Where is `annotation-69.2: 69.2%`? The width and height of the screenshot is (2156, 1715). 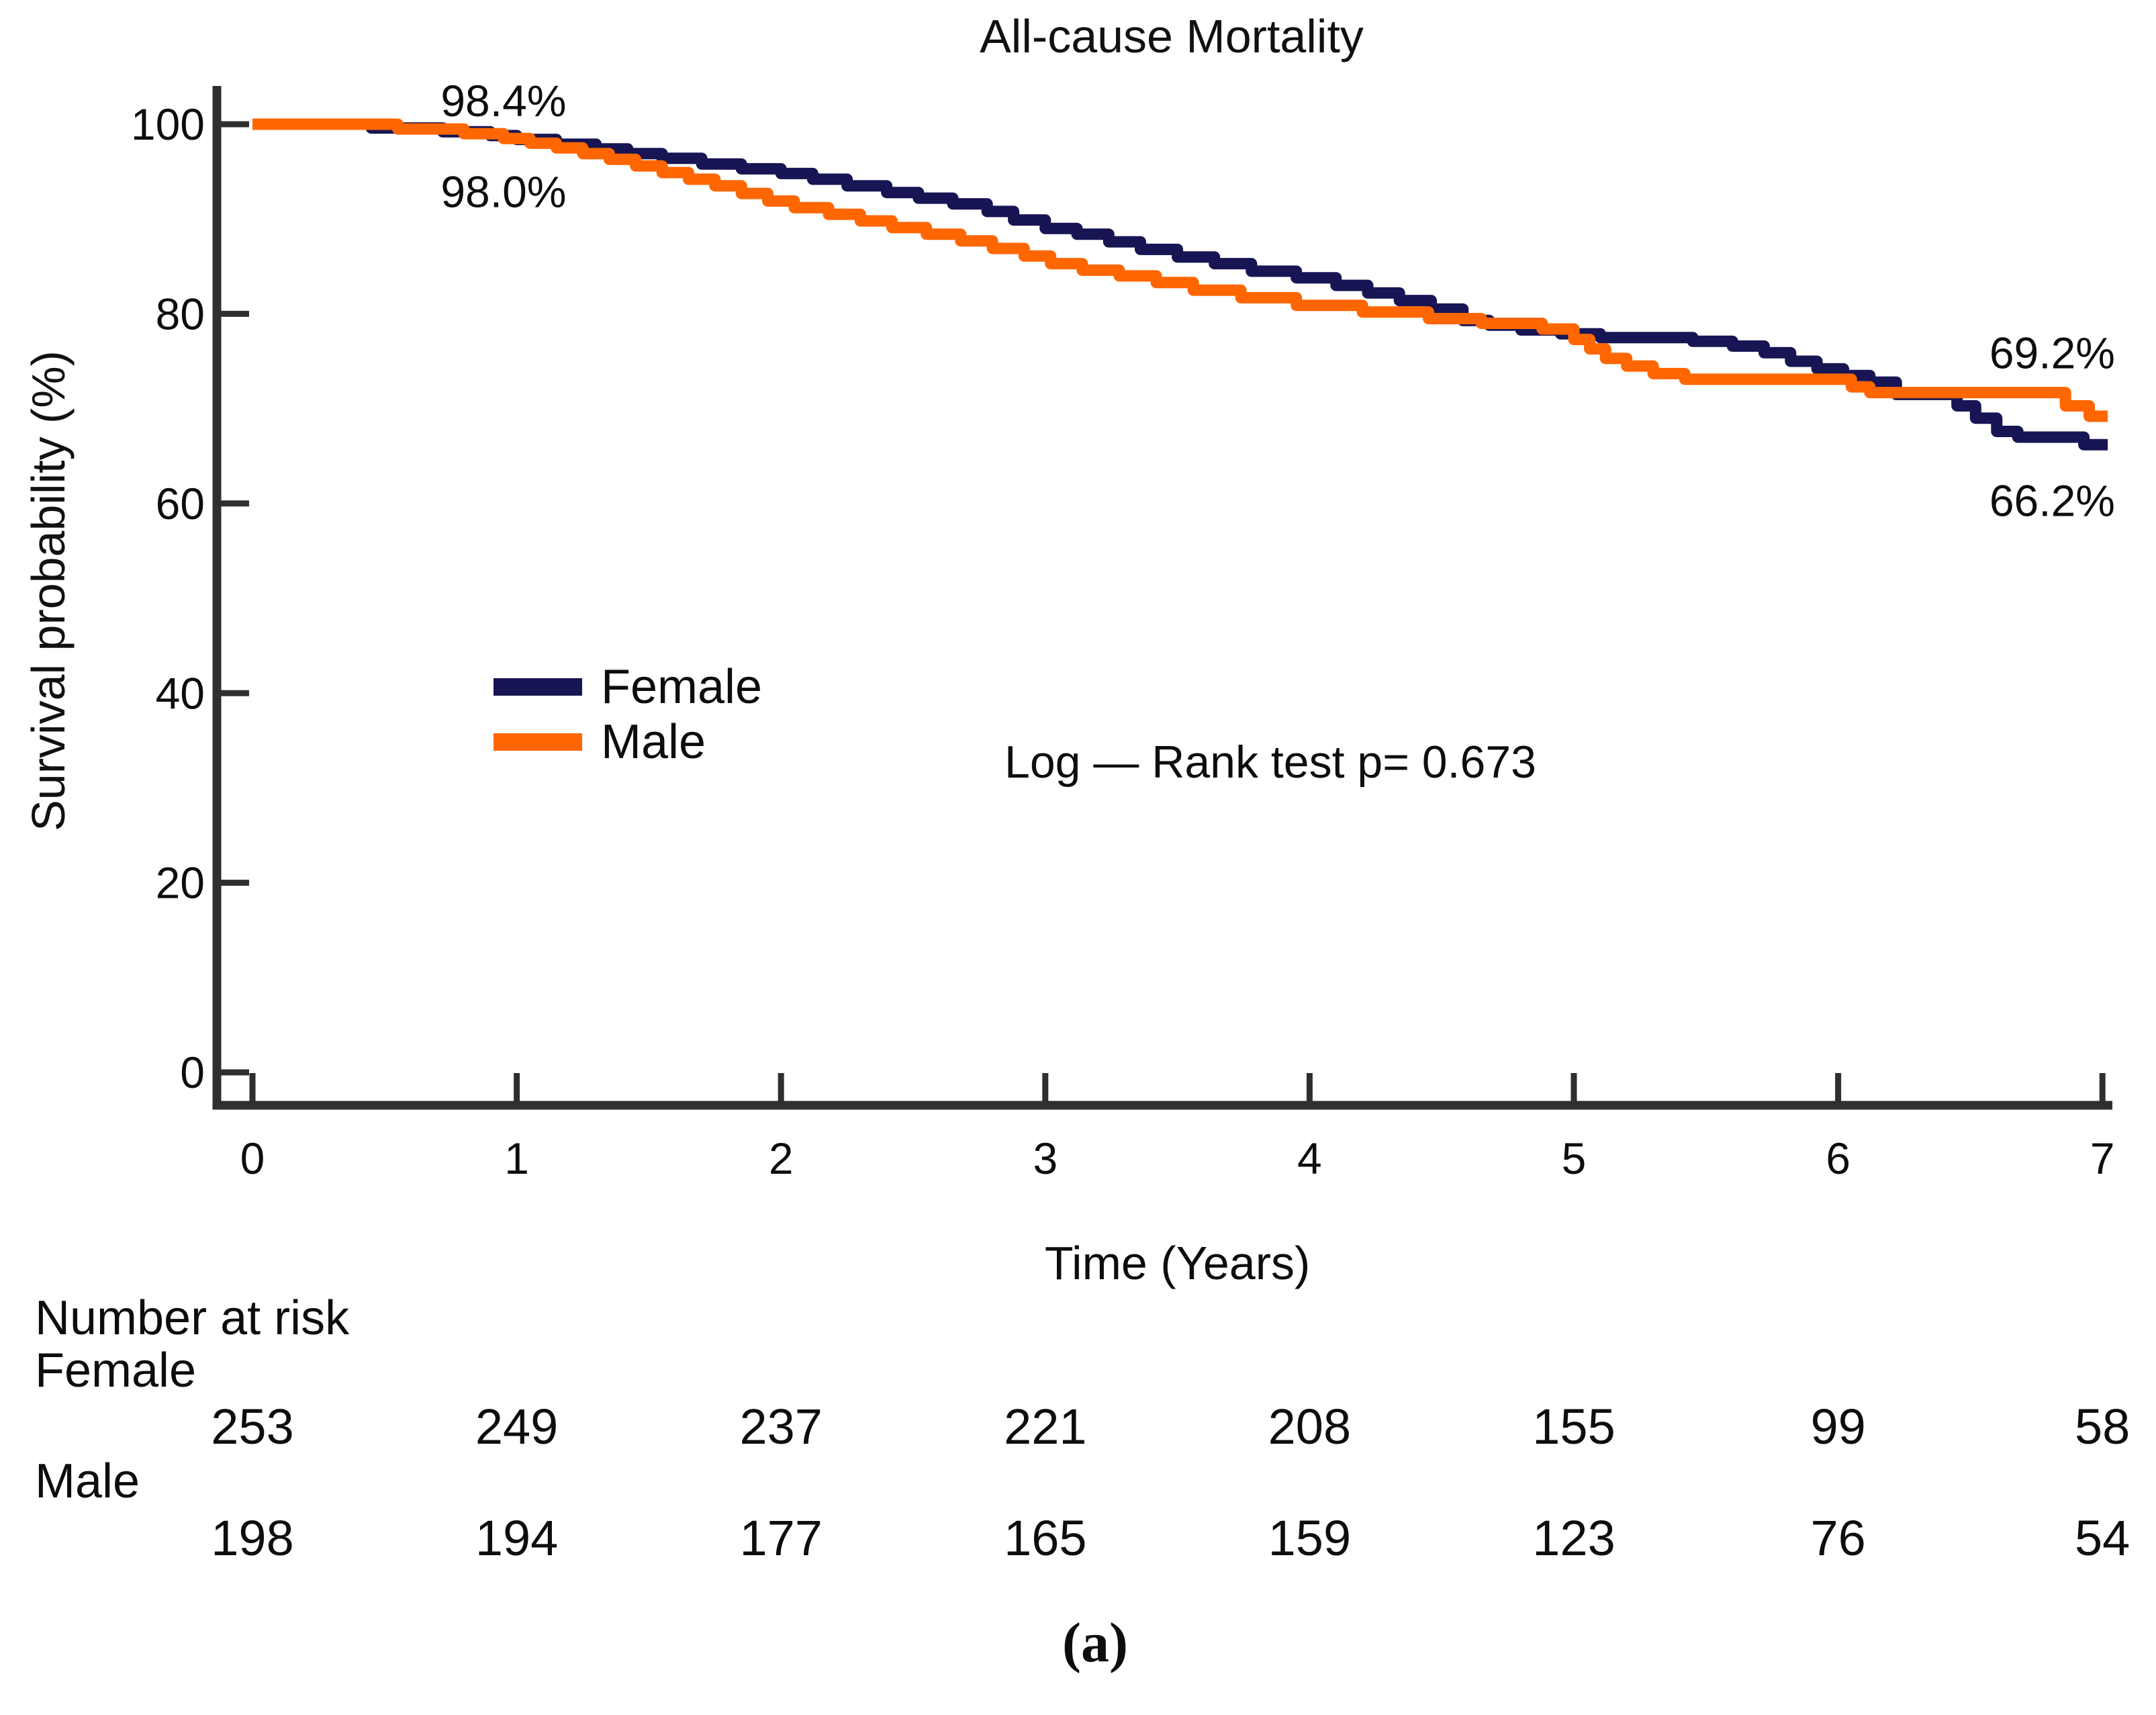 annotation-69.2: 69.2% is located at coordinates (2052, 352).